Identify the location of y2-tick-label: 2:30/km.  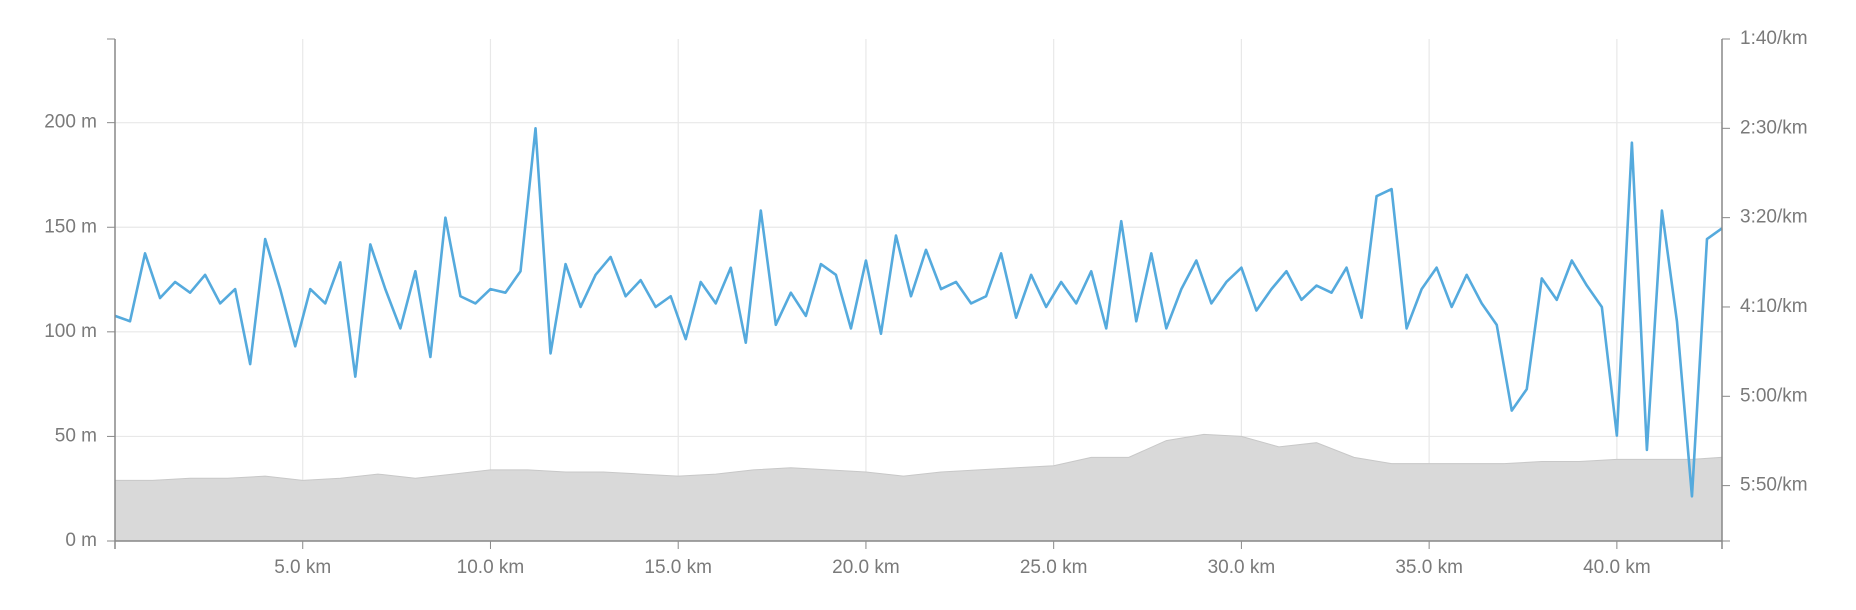
(1774, 127).